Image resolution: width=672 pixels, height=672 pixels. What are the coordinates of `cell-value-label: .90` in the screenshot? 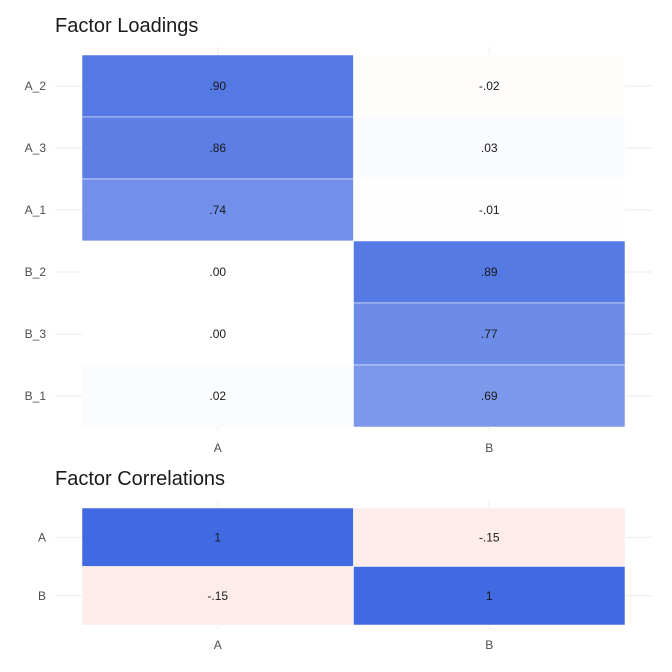 It's located at (217, 86).